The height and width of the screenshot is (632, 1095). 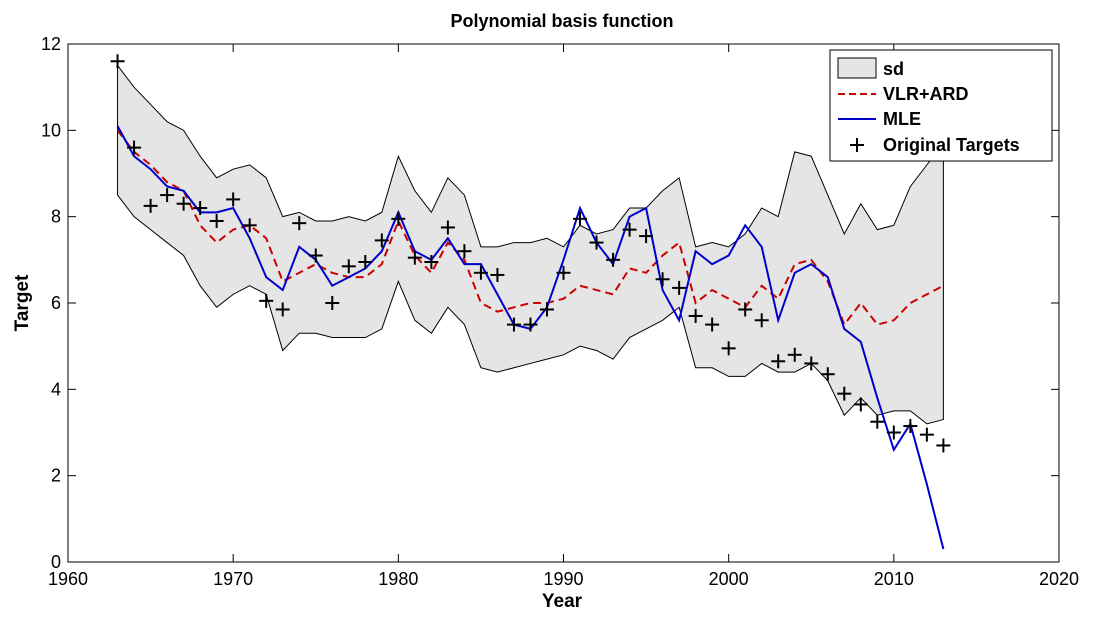 I want to click on x-tick-label: 1960, so click(x=68, y=579).